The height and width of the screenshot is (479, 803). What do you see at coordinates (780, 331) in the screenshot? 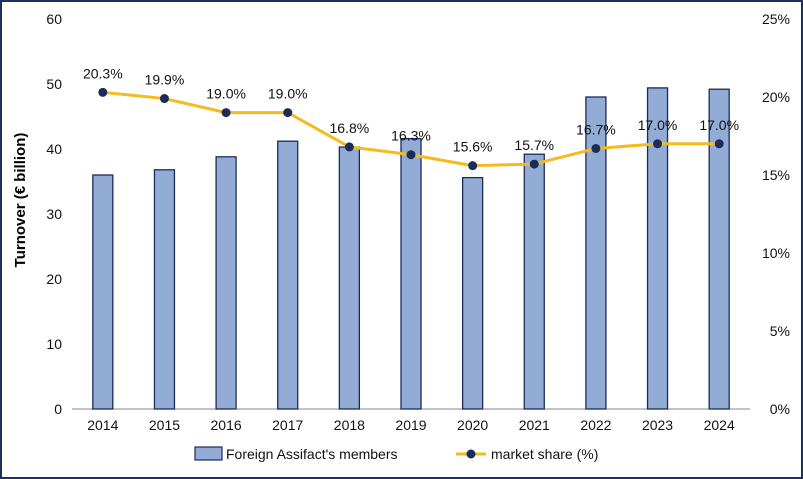
I see `y2-axis-tick-label: 5%` at bounding box center [780, 331].